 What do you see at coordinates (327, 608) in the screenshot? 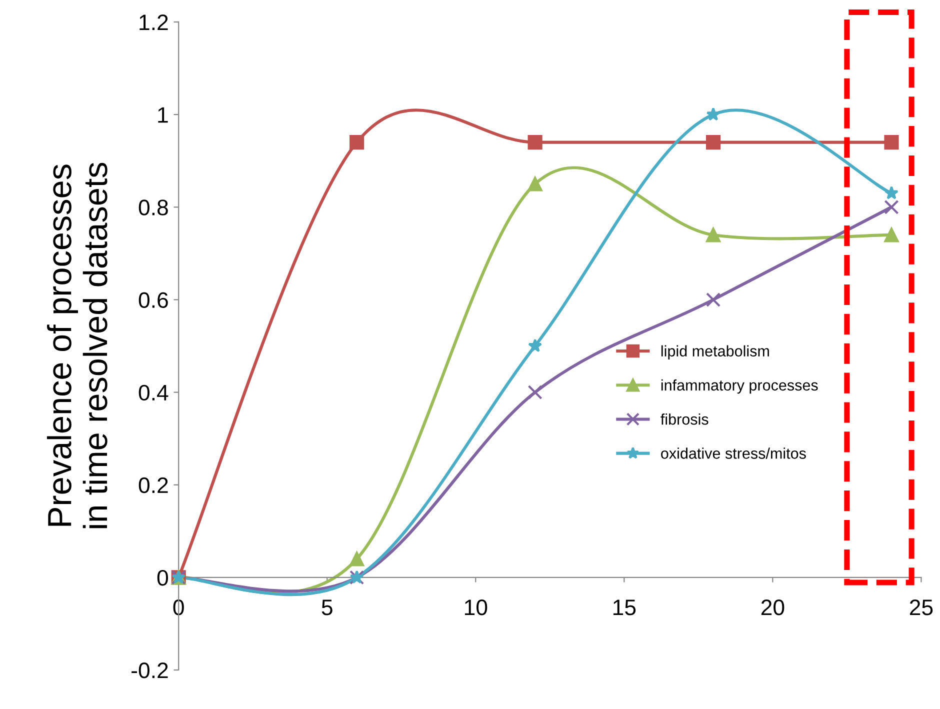
I see `x-tick-label: 5` at bounding box center [327, 608].